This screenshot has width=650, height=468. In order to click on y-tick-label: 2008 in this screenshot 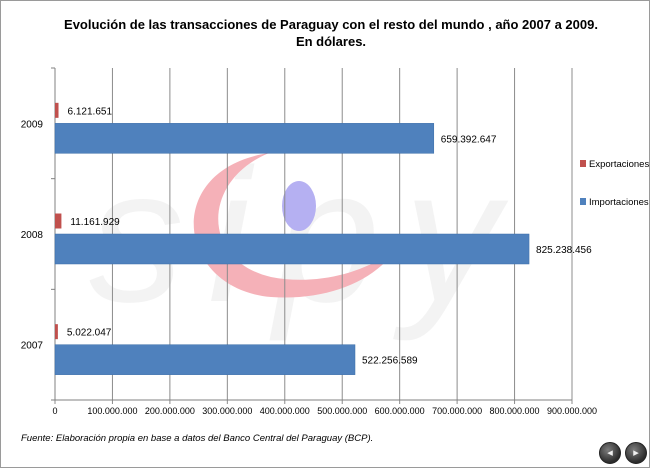, I will do `click(32, 235)`.